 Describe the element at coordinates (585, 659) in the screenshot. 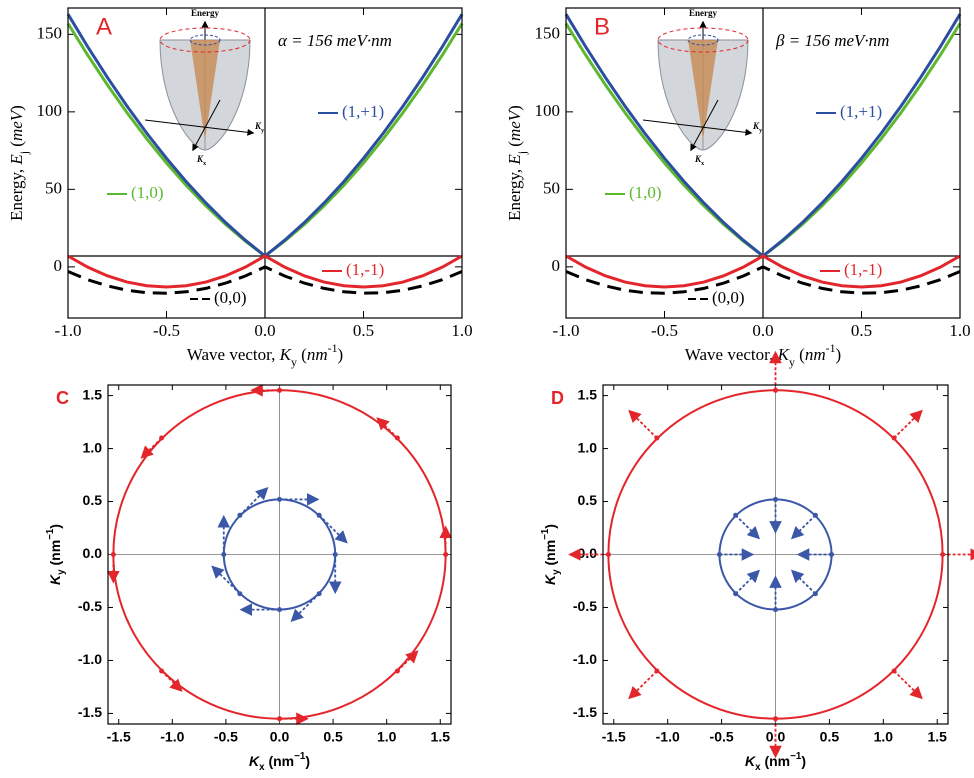

I see `y-tick-label: -1.0` at that location.